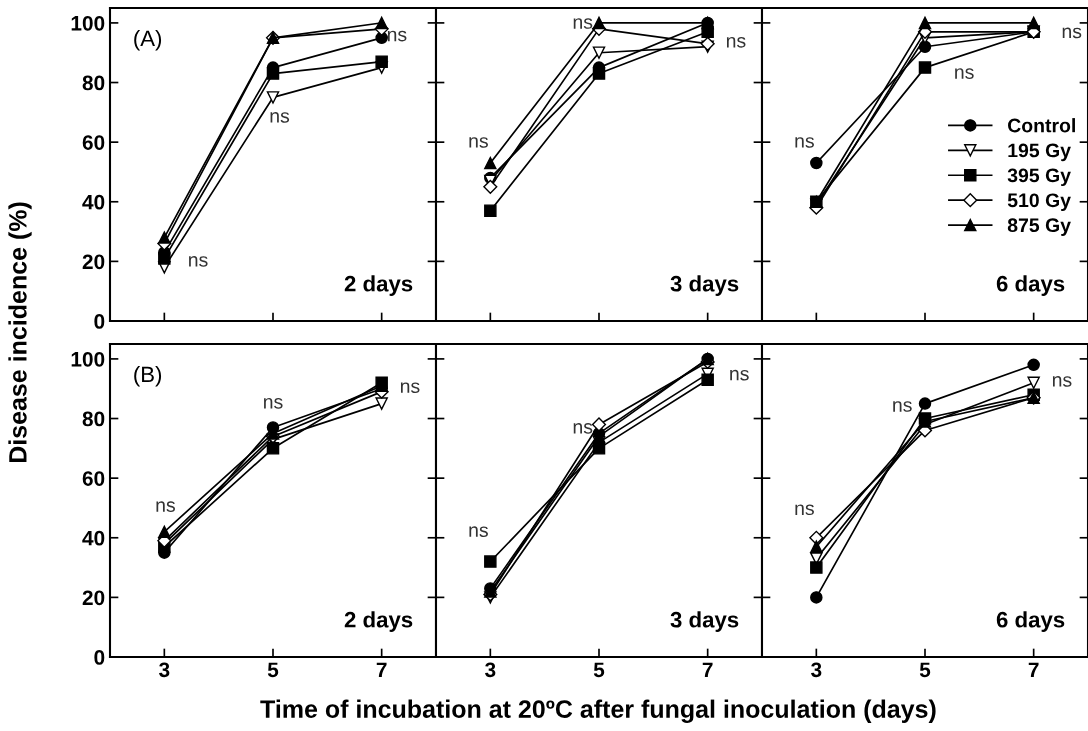 The width and height of the screenshot is (1088, 731). Describe the element at coordinates (1039, 227) in the screenshot. I see `legend-label: 875 Gy` at that location.